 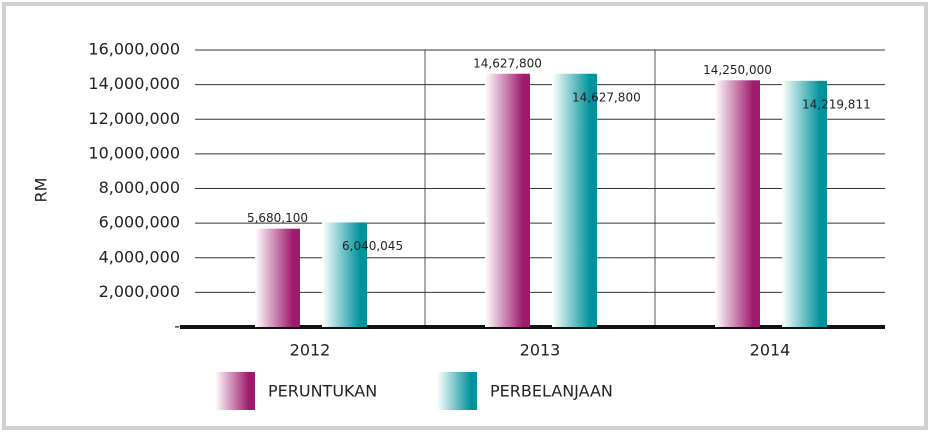 What do you see at coordinates (139, 256) in the screenshot?
I see `y-tick-label: 4,000,000` at bounding box center [139, 256].